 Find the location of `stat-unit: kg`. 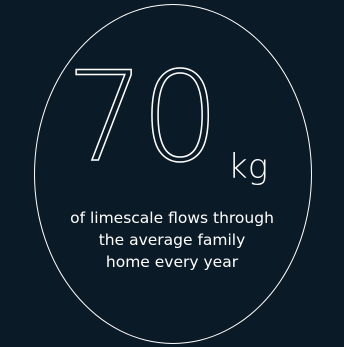

stat-unit: kg is located at coordinates (248, 167).